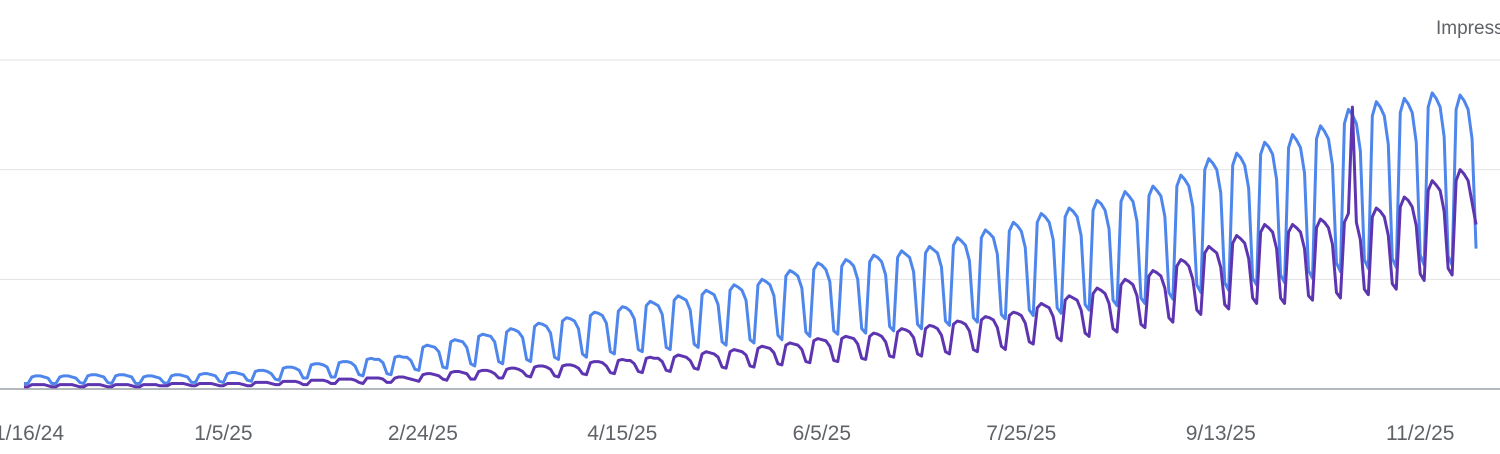 This screenshot has height=454, width=1500. What do you see at coordinates (423, 433) in the screenshot?
I see `x-tick-label: 2/24/25` at bounding box center [423, 433].